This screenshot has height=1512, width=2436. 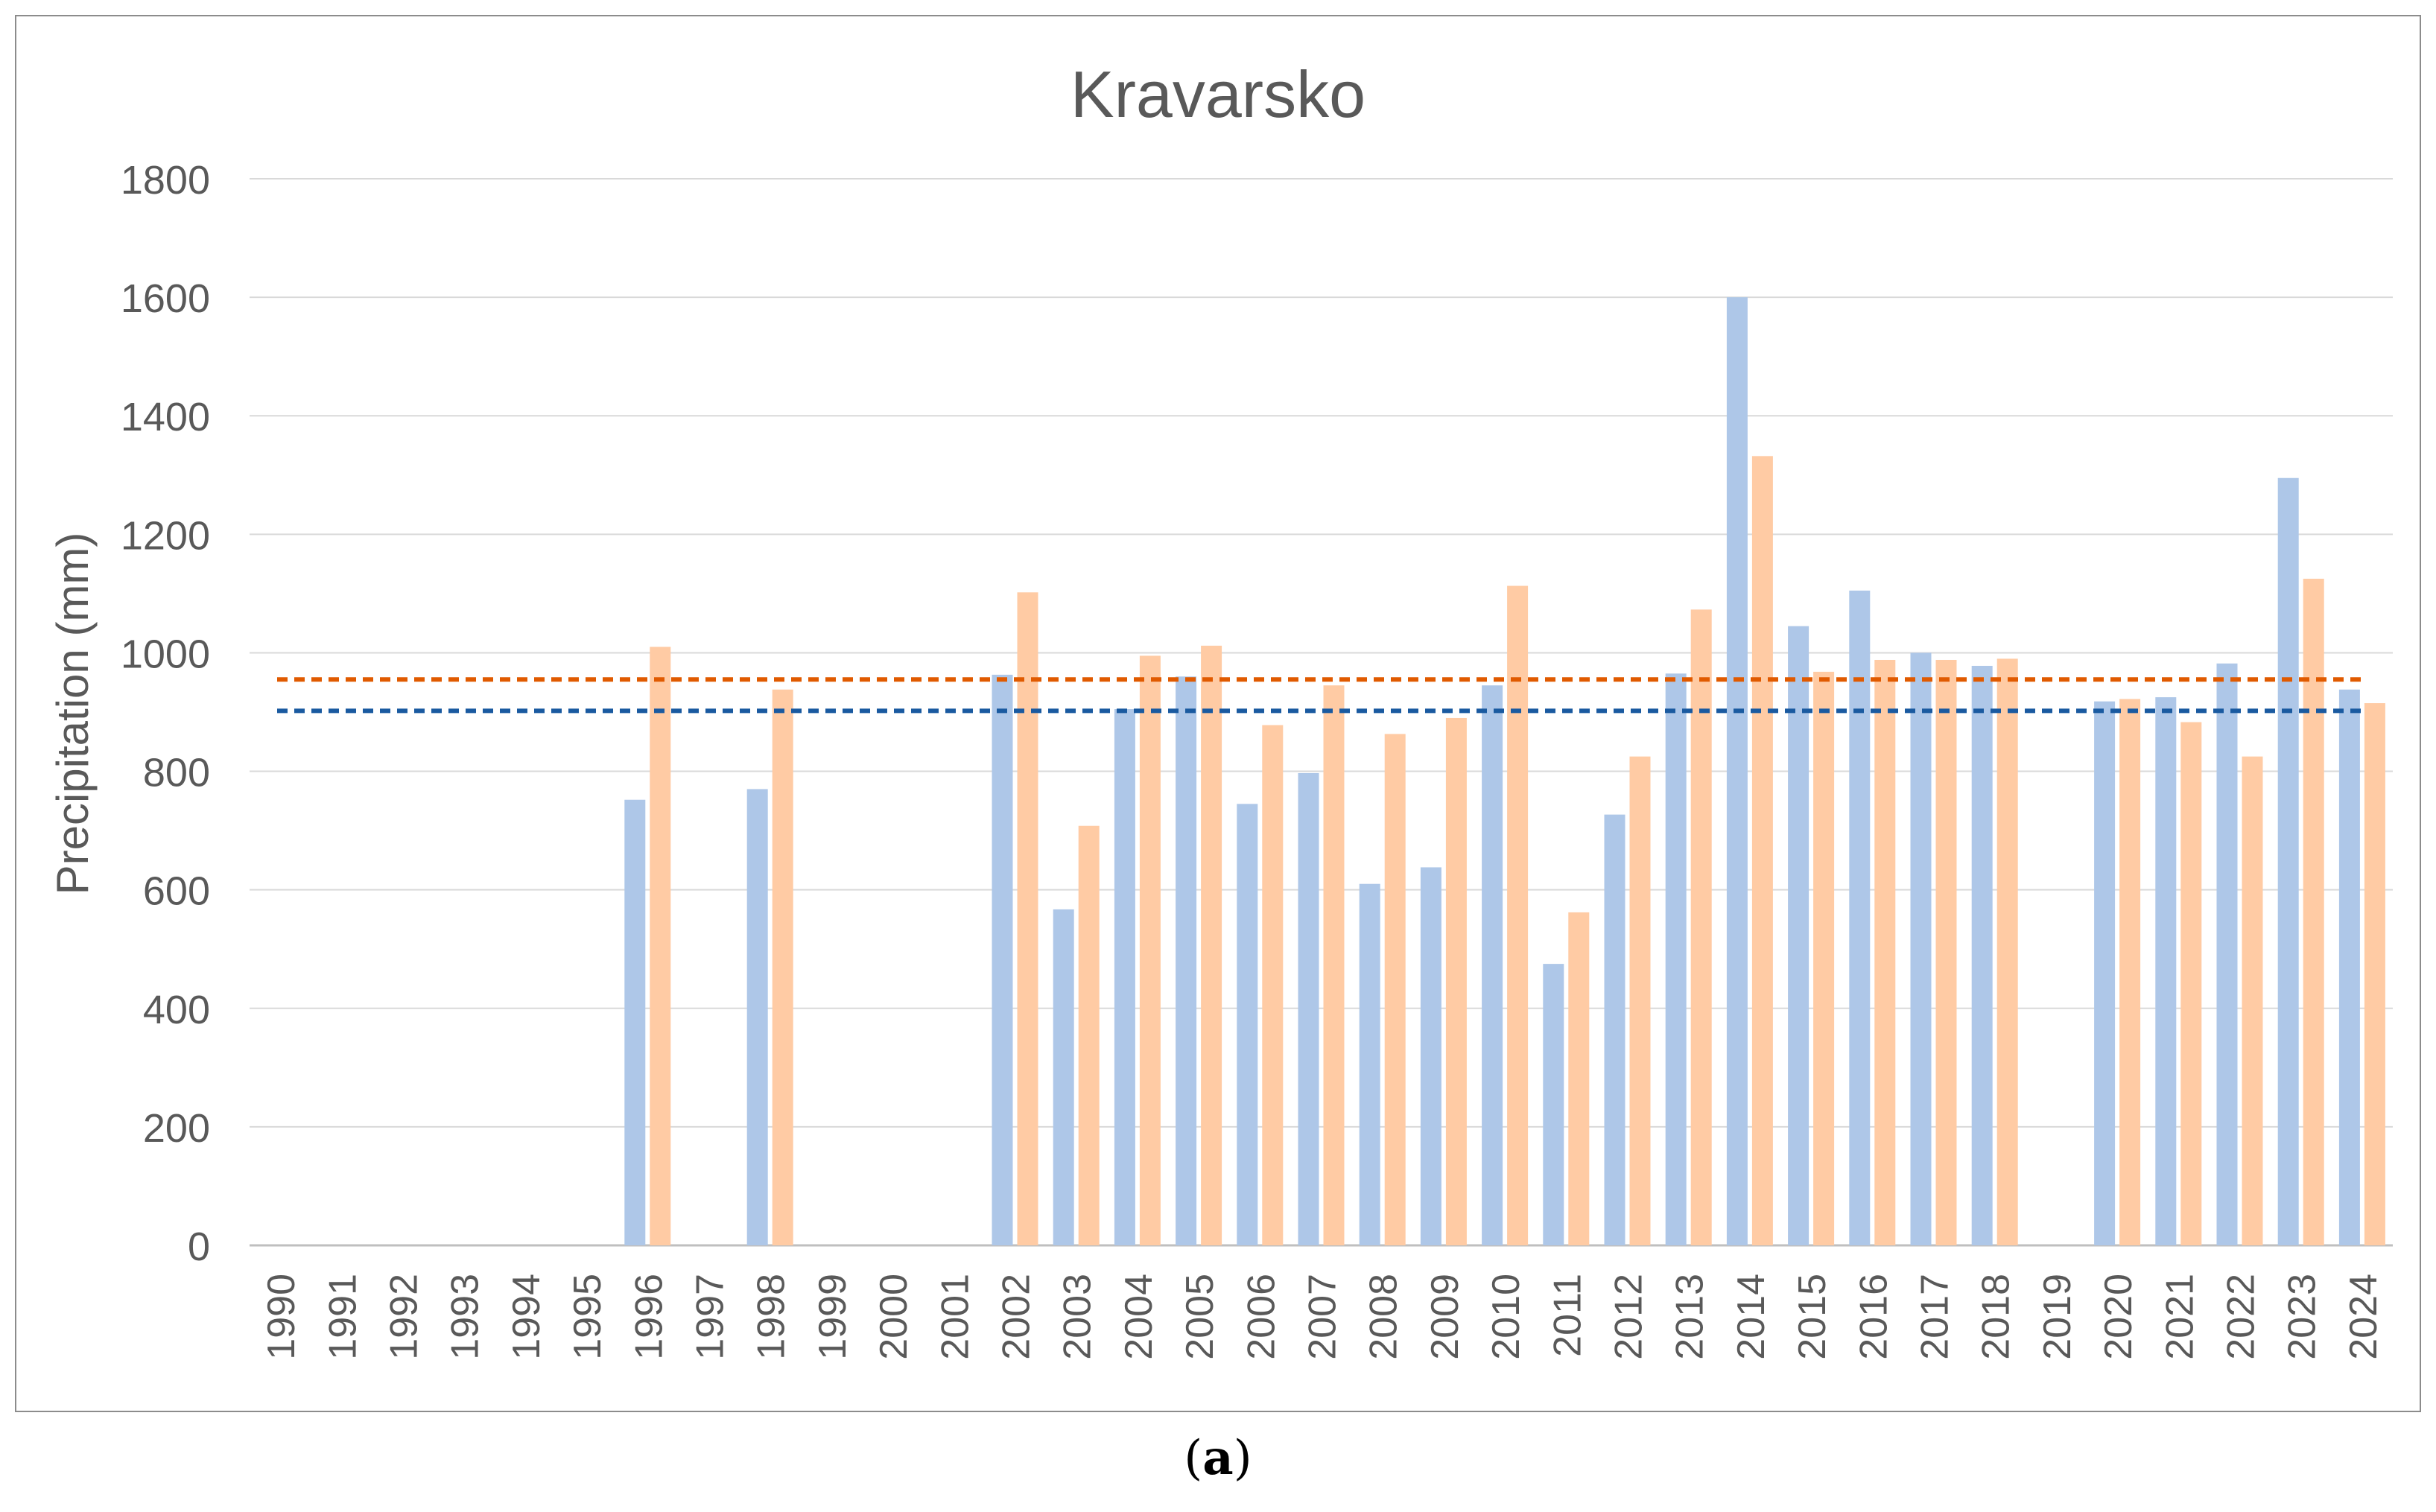 What do you see at coordinates (342, 1317) in the screenshot?
I see `x-tick-label: 1991` at bounding box center [342, 1317].